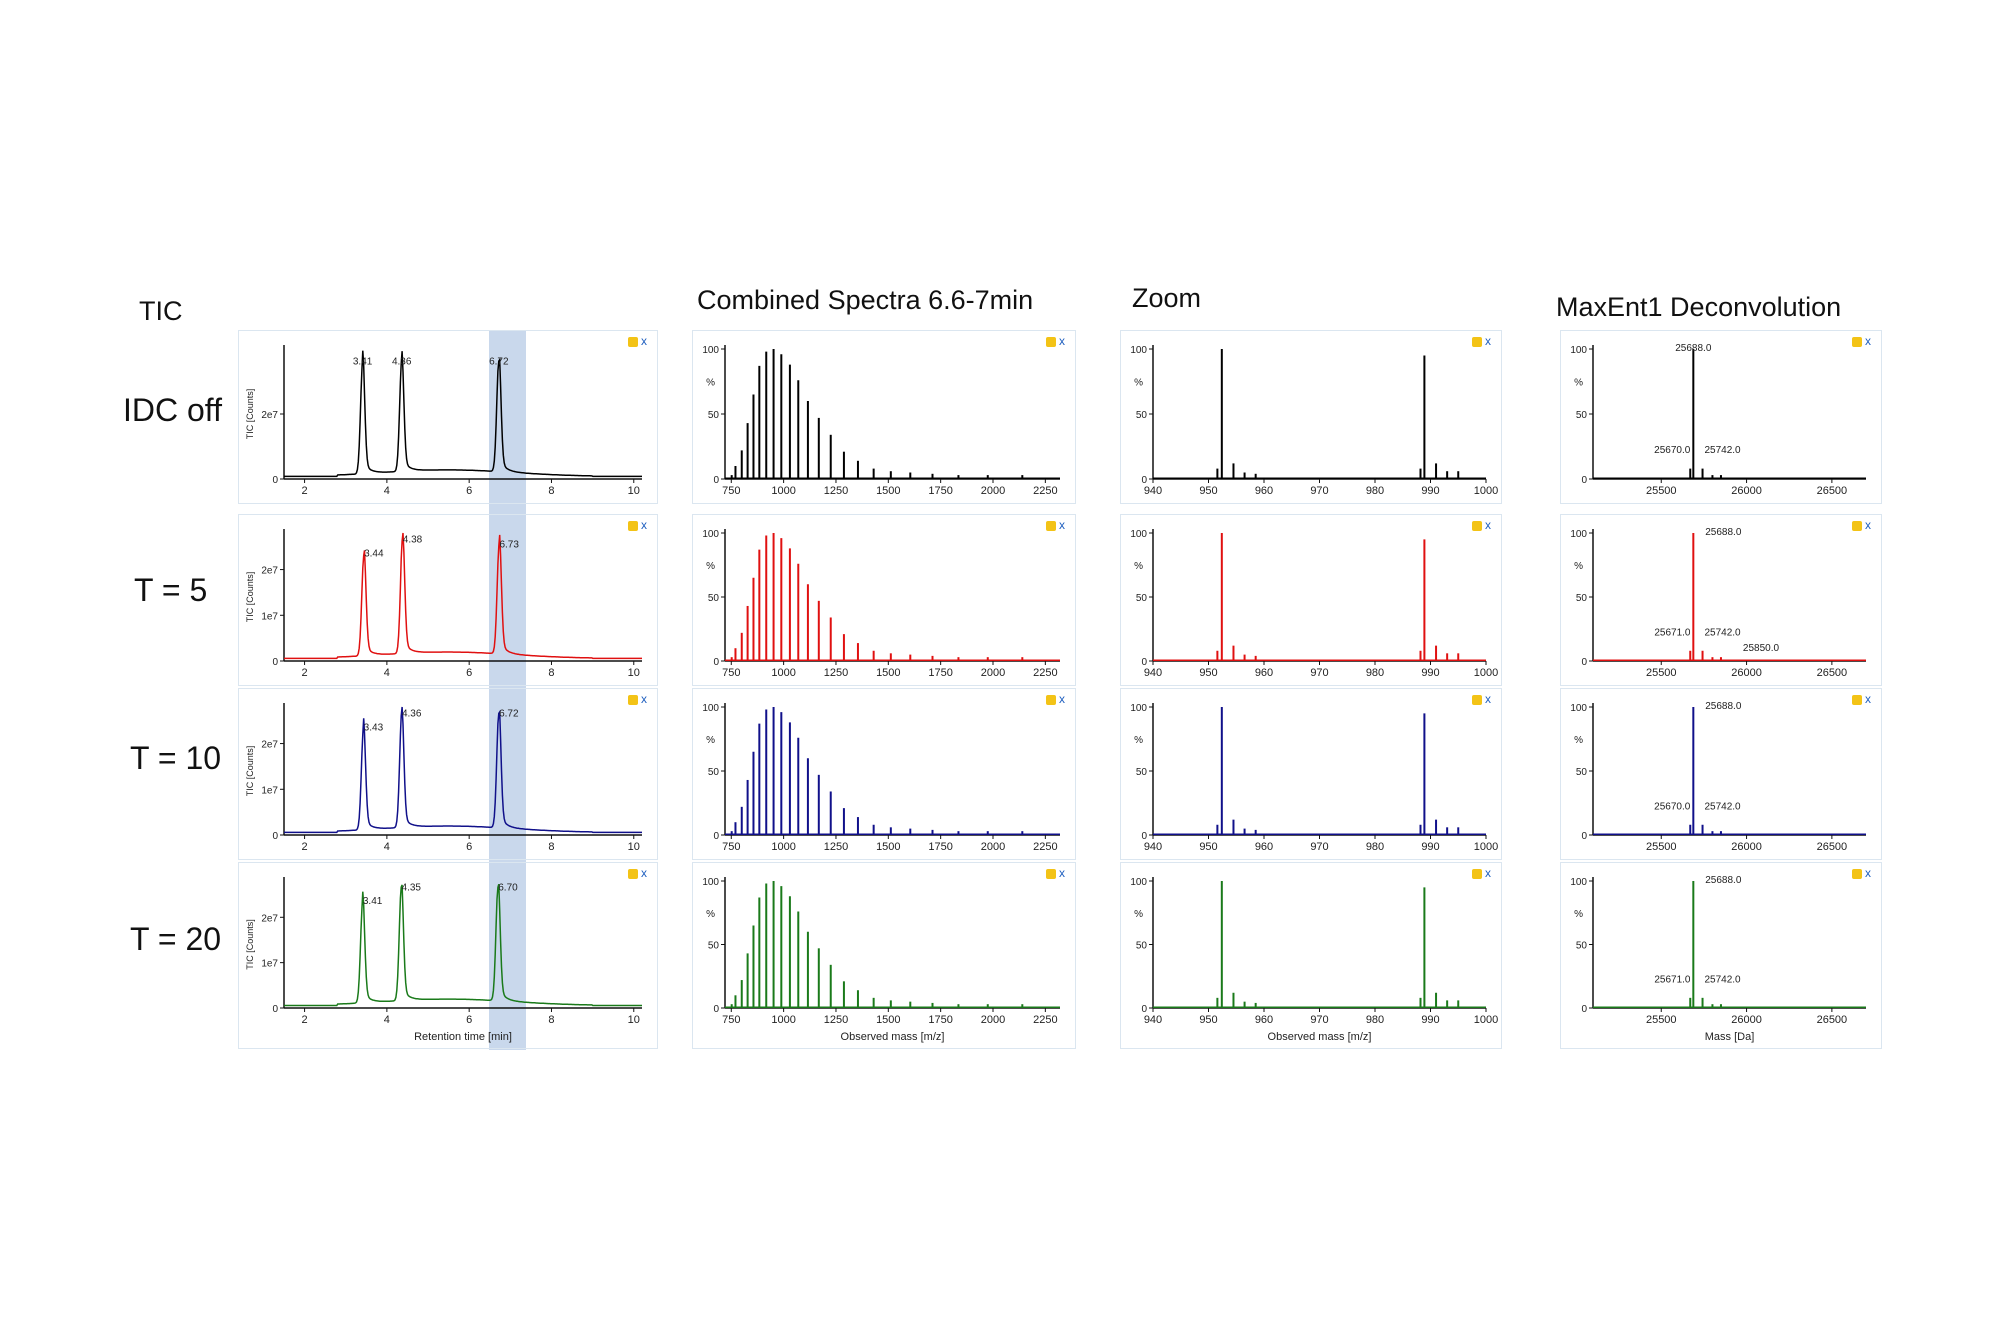 The image size is (2000, 1333). I want to click on tic-trace, so click(463, 770).